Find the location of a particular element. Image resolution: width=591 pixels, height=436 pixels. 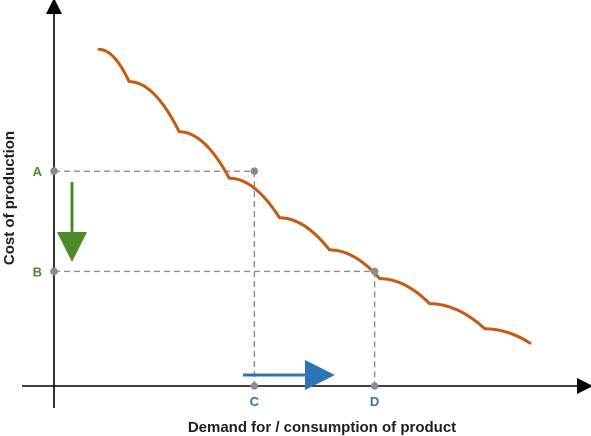

point-label-b: B is located at coordinates (37, 271).